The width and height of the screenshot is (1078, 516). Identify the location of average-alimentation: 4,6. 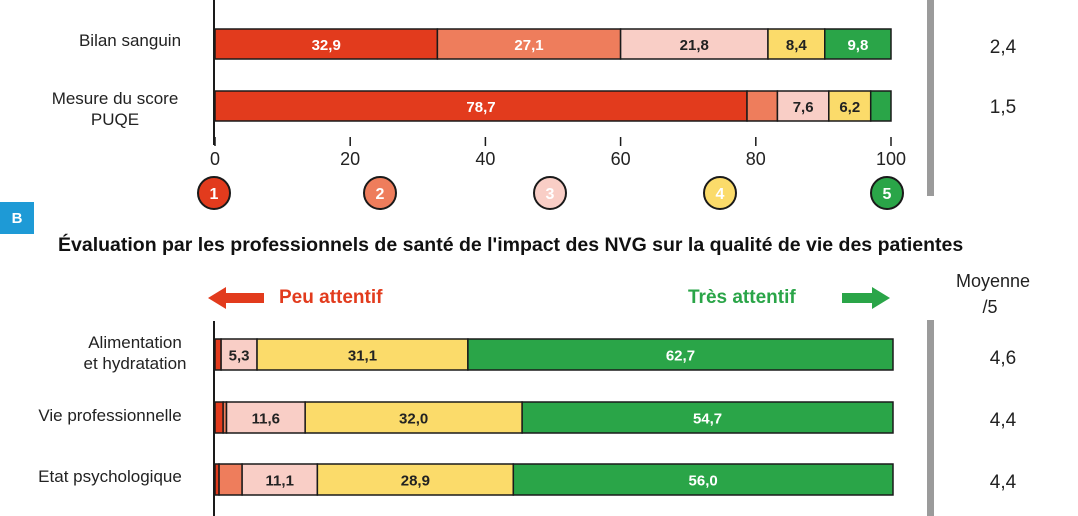
(1003, 358).